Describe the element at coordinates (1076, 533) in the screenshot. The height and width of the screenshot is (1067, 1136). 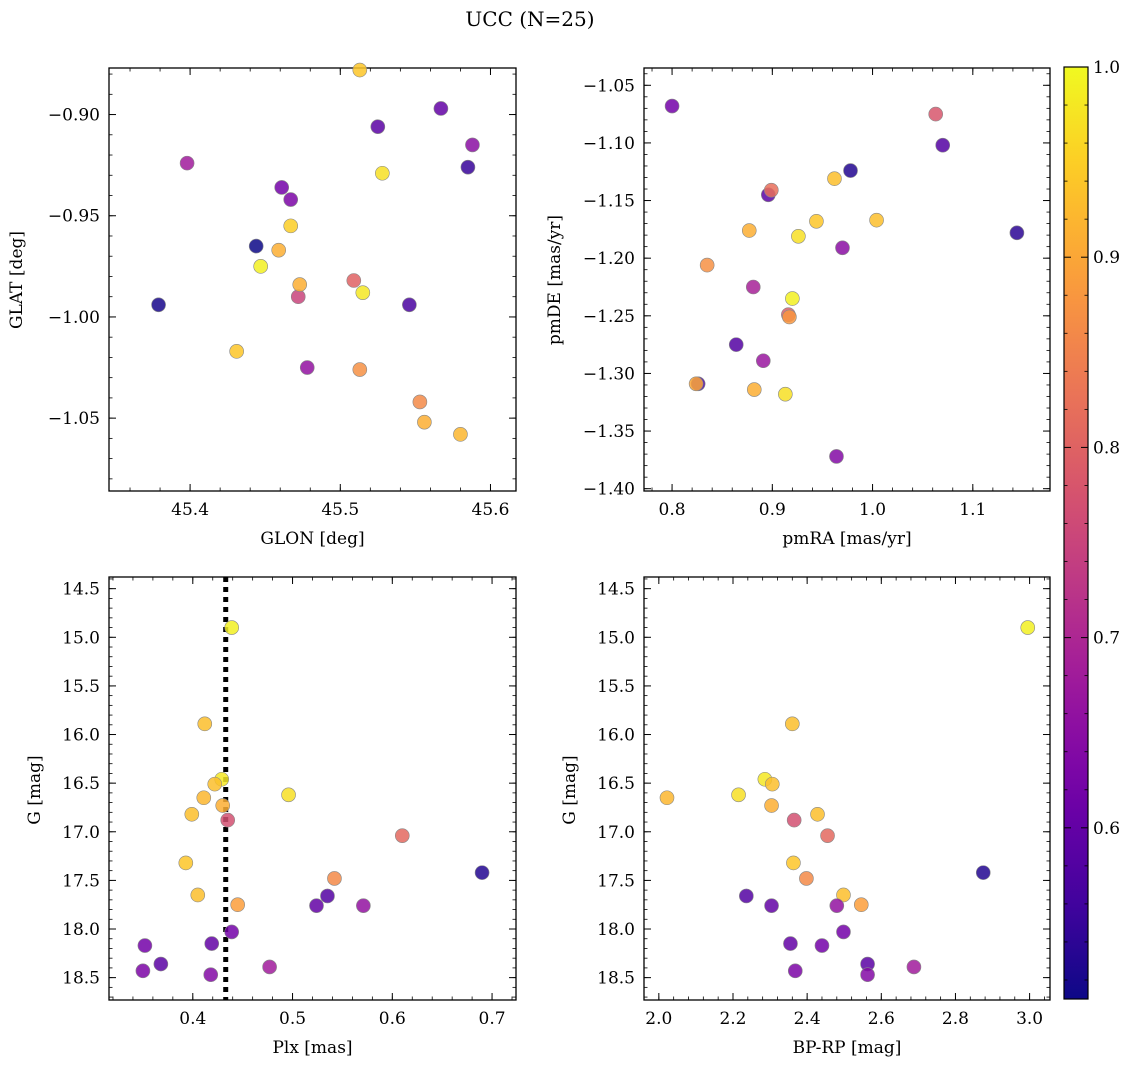
I see `colorbar-gradient` at that location.